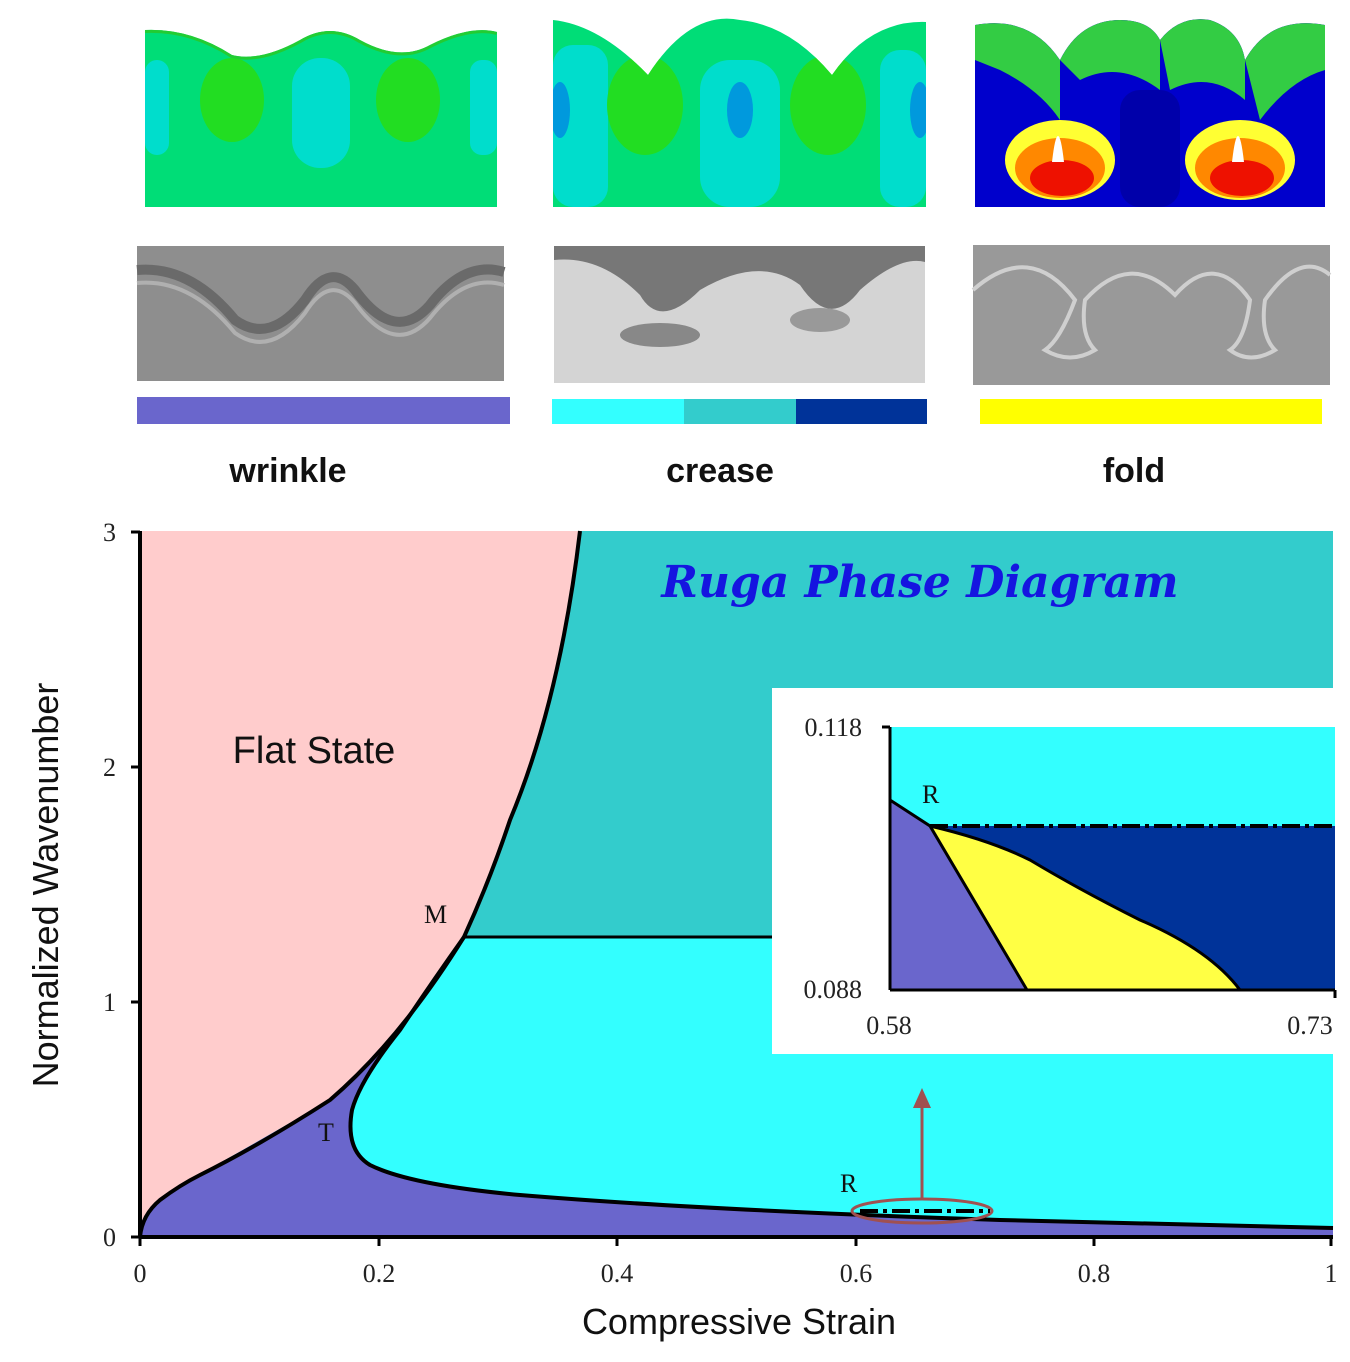 The width and height of the screenshot is (1350, 1362). What do you see at coordinates (109, 1002) in the screenshot?
I see `y-tick-label: 1` at bounding box center [109, 1002].